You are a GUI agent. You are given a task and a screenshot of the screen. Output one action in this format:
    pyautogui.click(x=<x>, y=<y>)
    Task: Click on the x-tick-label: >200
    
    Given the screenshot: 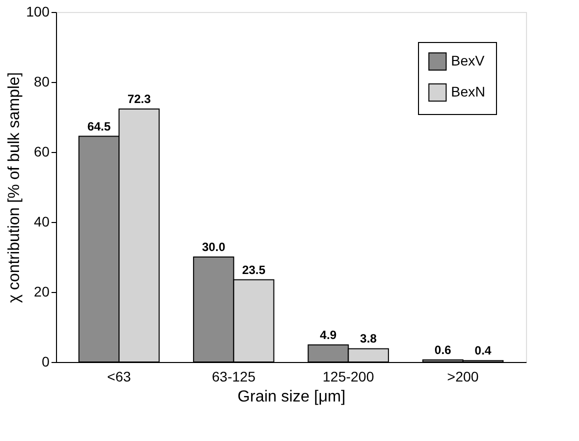 What is the action you would take?
    pyautogui.click(x=463, y=376)
    